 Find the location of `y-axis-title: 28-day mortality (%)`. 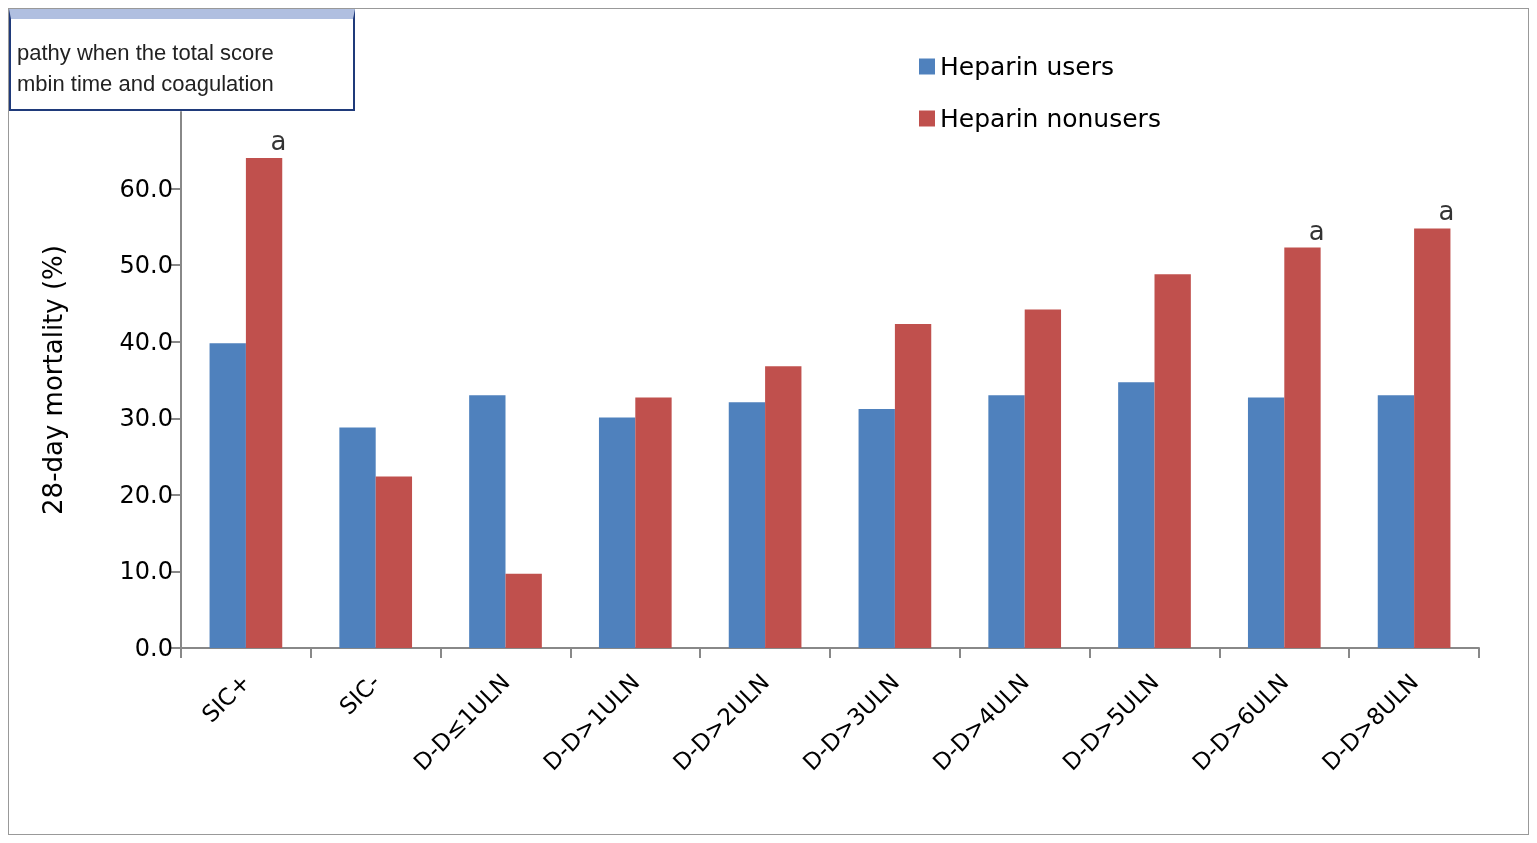

y-axis-title: 28-day mortality (%) is located at coordinates (53, 380).